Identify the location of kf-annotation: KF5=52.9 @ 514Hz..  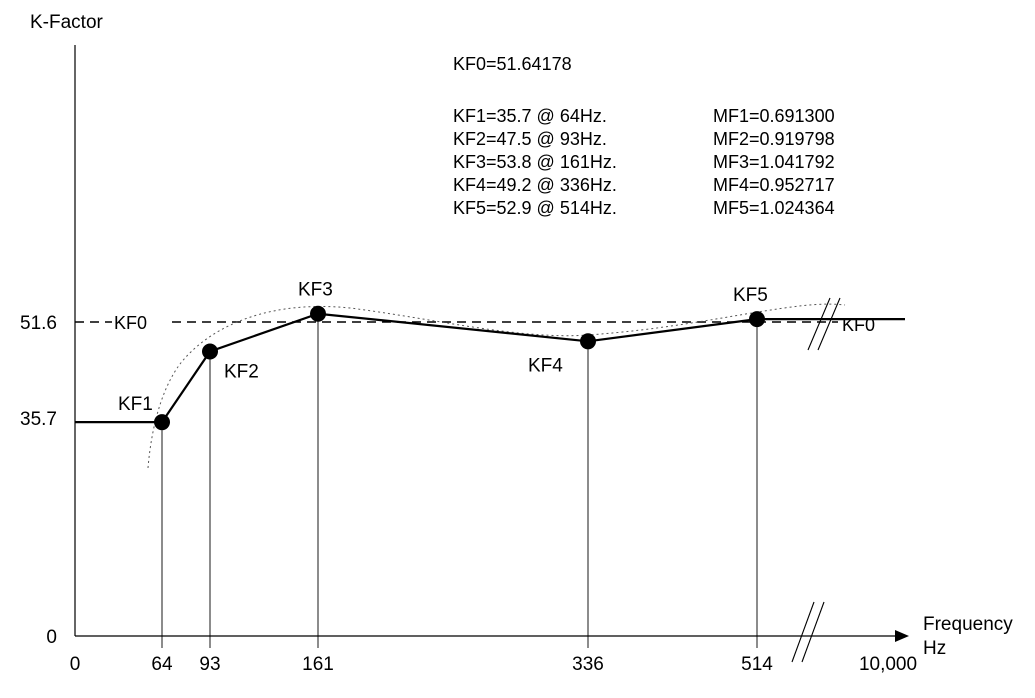
(535, 208).